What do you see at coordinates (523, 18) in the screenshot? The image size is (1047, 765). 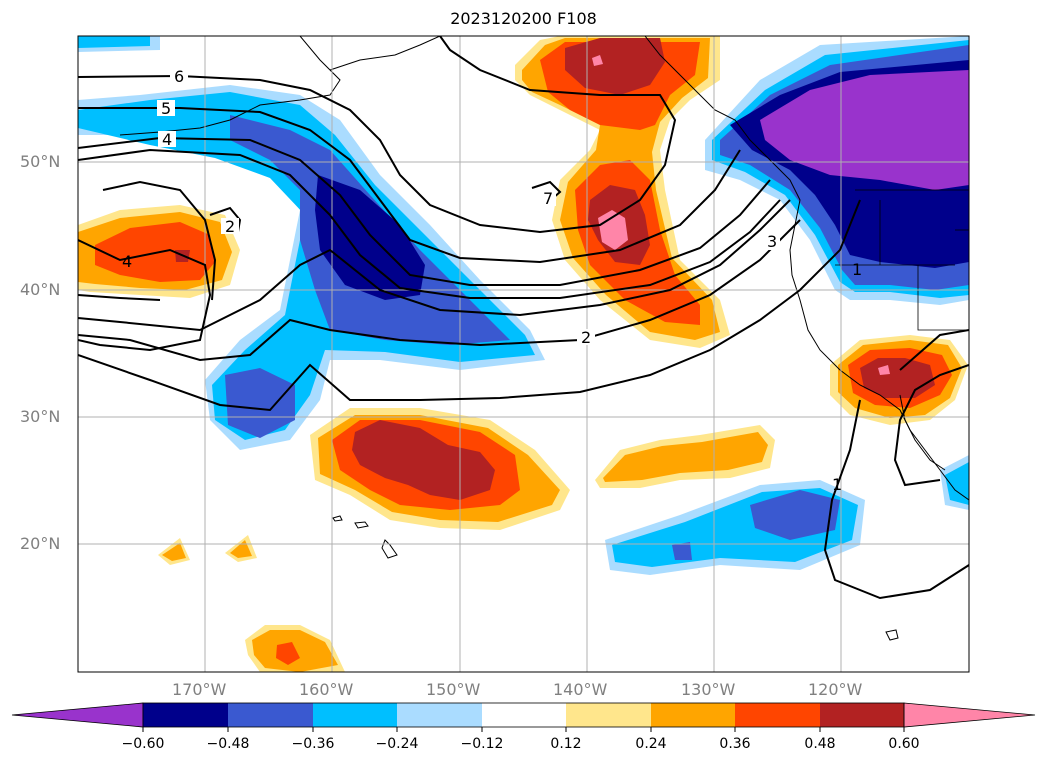 I see `map-title: 2023120200 F108` at bounding box center [523, 18].